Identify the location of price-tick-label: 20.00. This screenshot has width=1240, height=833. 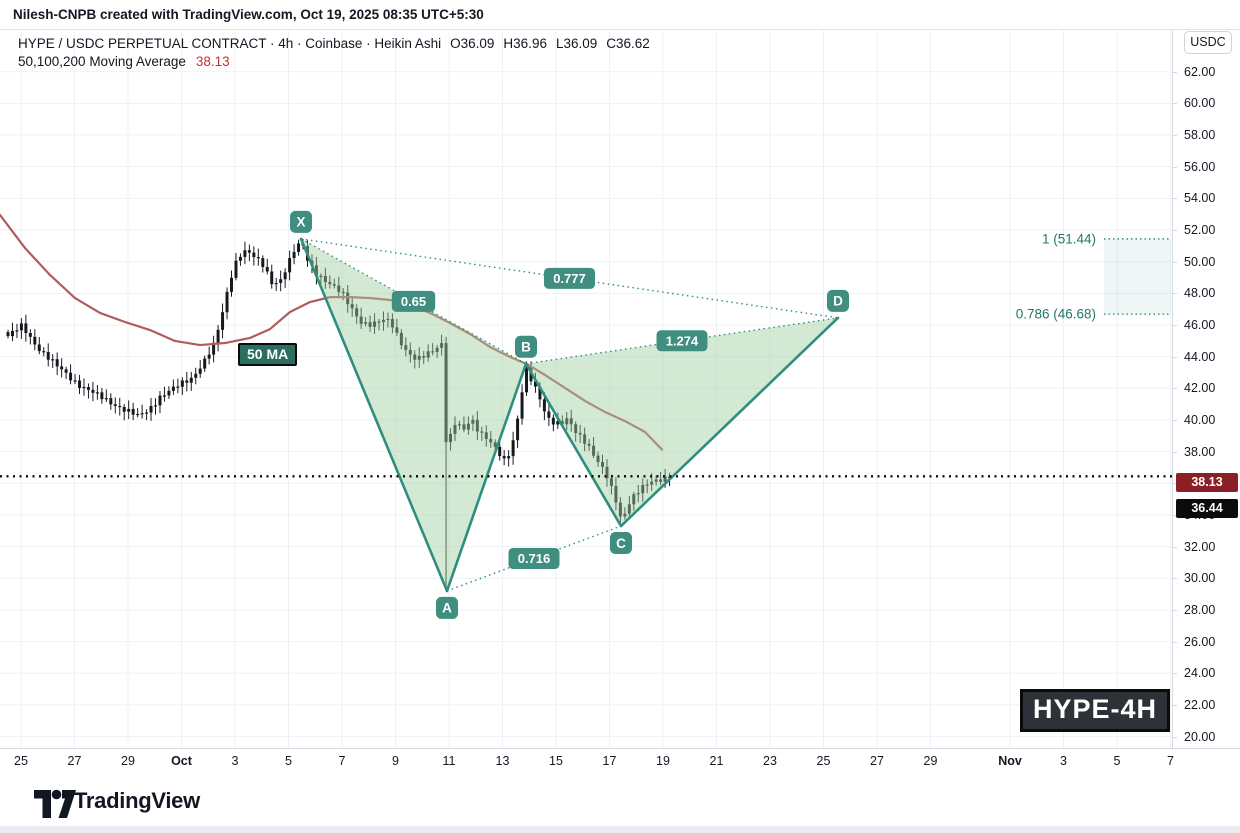
(1200, 736).